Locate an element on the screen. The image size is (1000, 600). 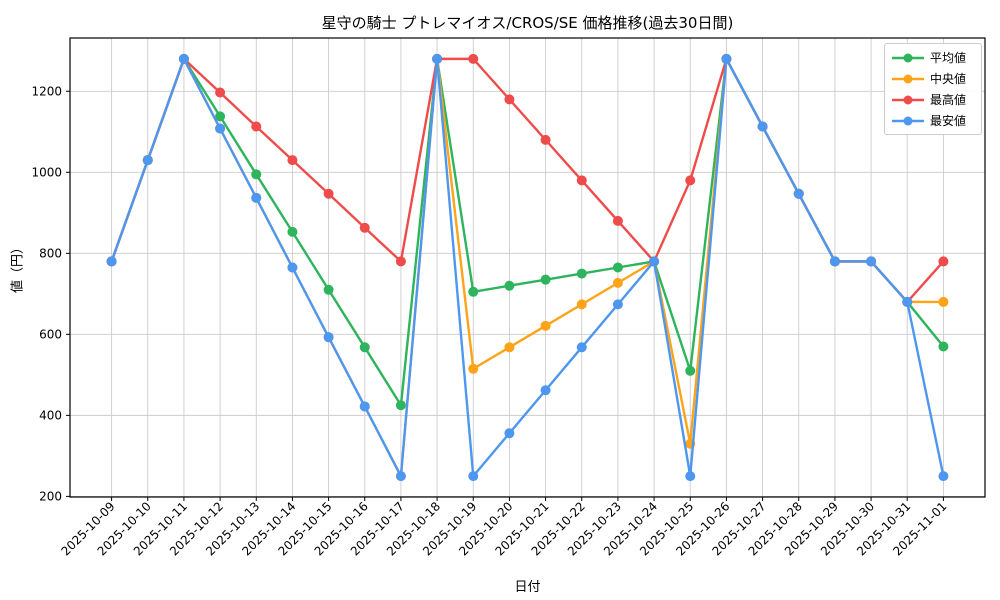
y-tick-label-1000: 1000 is located at coordinates (46, 172).